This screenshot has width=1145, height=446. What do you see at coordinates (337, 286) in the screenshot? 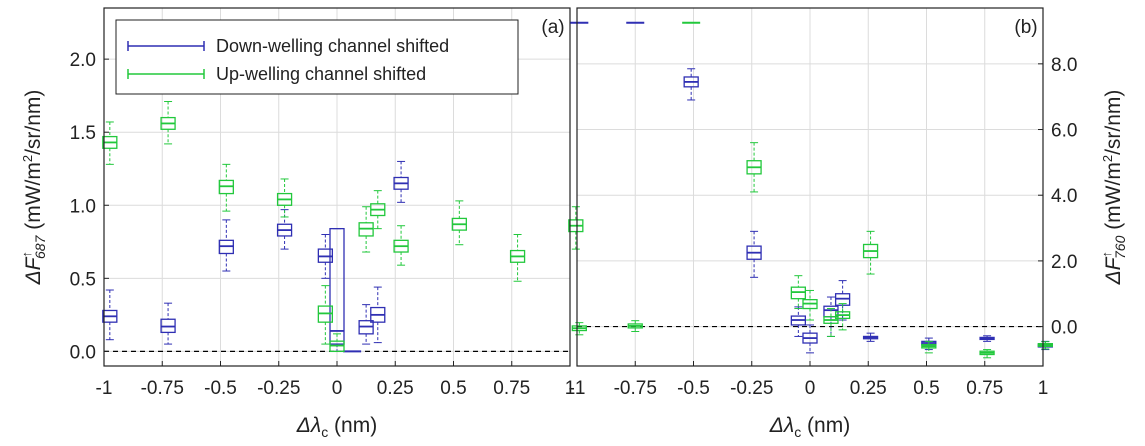
I see `box-body` at bounding box center [337, 286].